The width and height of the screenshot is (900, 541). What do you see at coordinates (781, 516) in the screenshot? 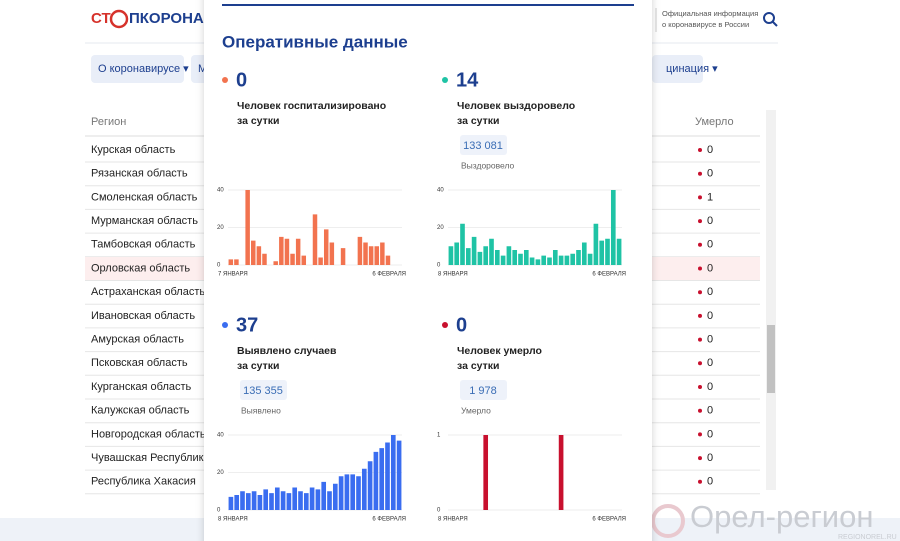
I see `watermark-name: Орел-регион` at bounding box center [781, 516].